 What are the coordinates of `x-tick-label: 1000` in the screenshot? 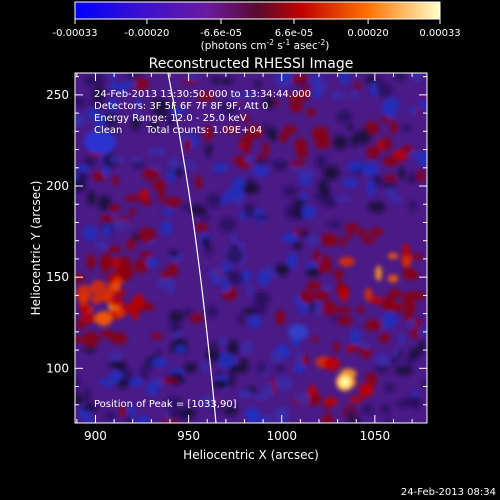 It's located at (281, 436).